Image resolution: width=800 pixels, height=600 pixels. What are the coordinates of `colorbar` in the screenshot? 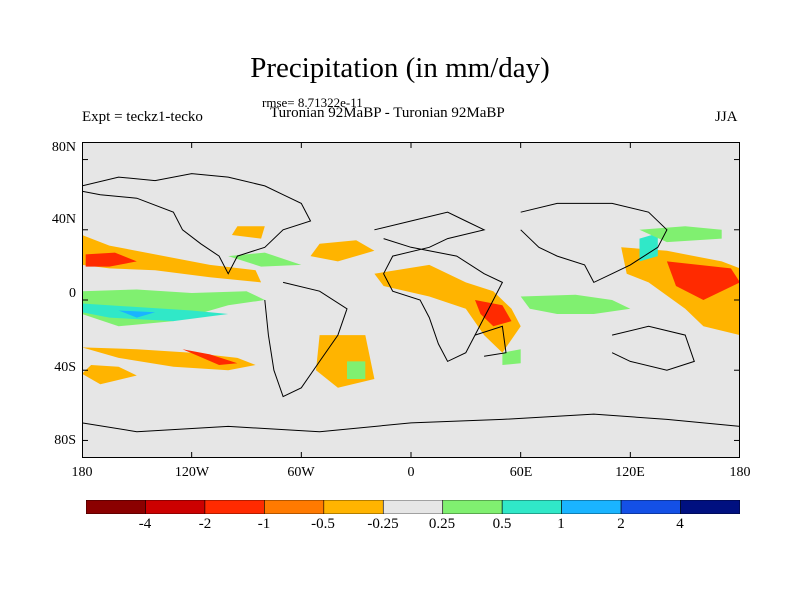 It's located at (413, 507).